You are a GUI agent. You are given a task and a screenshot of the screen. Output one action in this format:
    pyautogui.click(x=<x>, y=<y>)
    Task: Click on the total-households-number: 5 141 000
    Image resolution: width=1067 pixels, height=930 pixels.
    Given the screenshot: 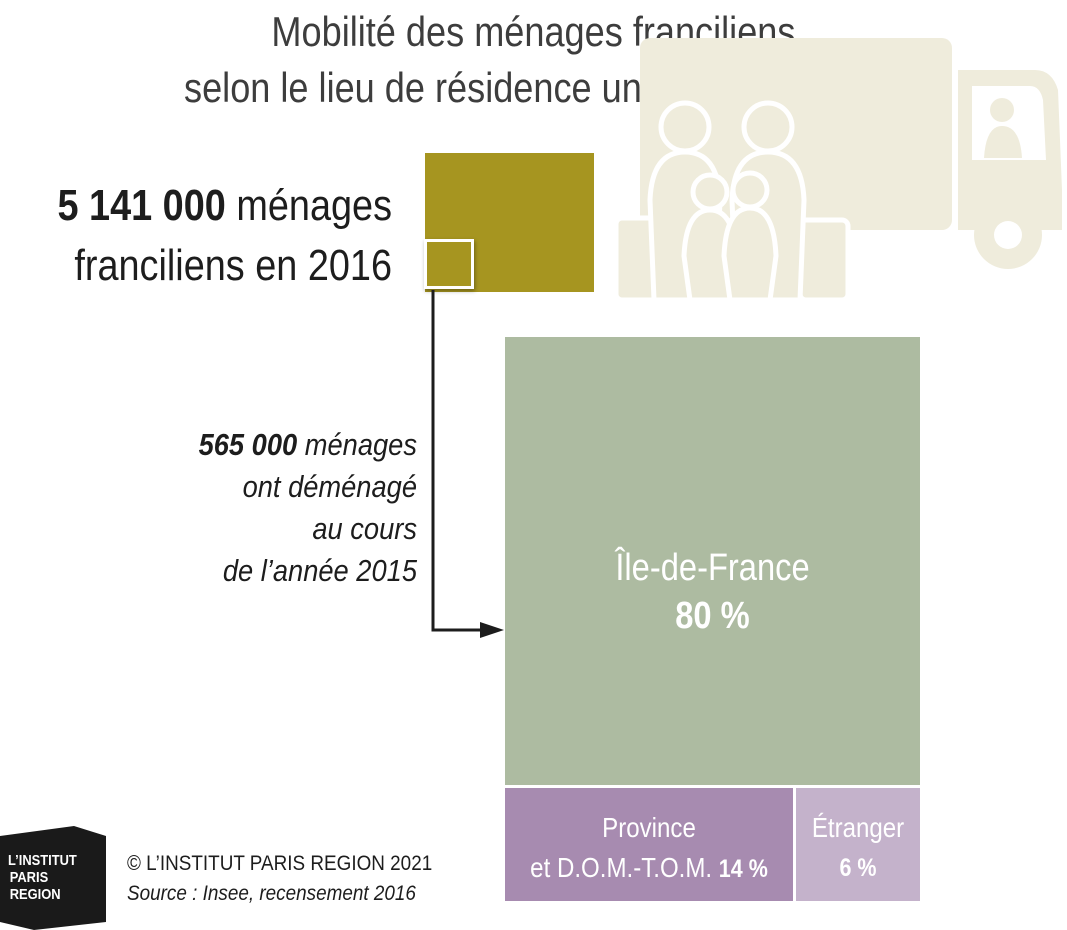 What is the action you would take?
    pyautogui.click(x=141, y=205)
    